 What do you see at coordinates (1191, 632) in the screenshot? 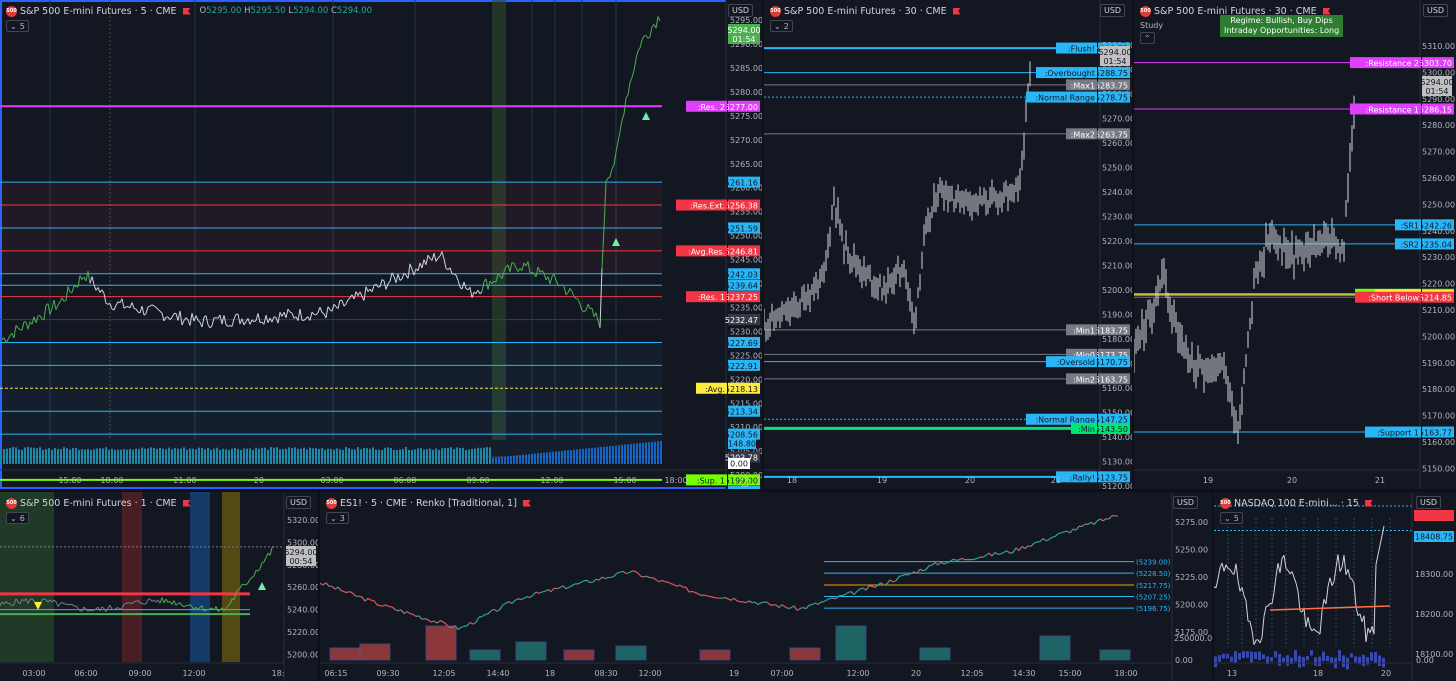
I see `price-tick: 5175.00` at bounding box center [1191, 632].